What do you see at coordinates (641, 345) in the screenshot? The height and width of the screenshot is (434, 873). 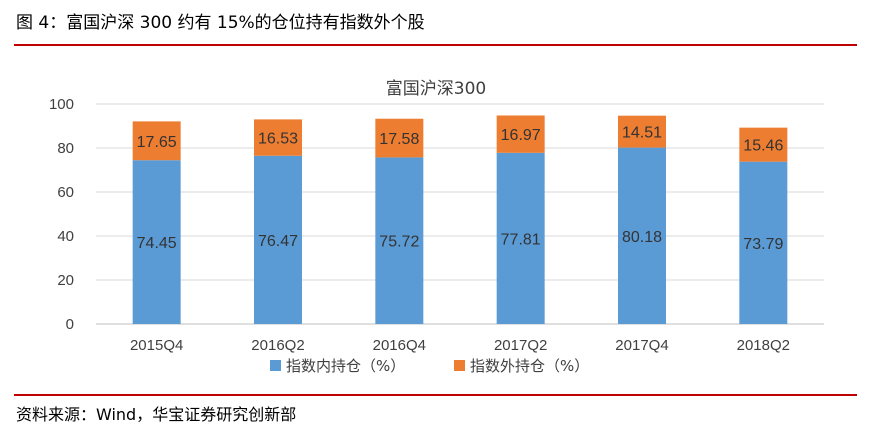 I see `x-tick-label: 2017Q4` at bounding box center [641, 345].